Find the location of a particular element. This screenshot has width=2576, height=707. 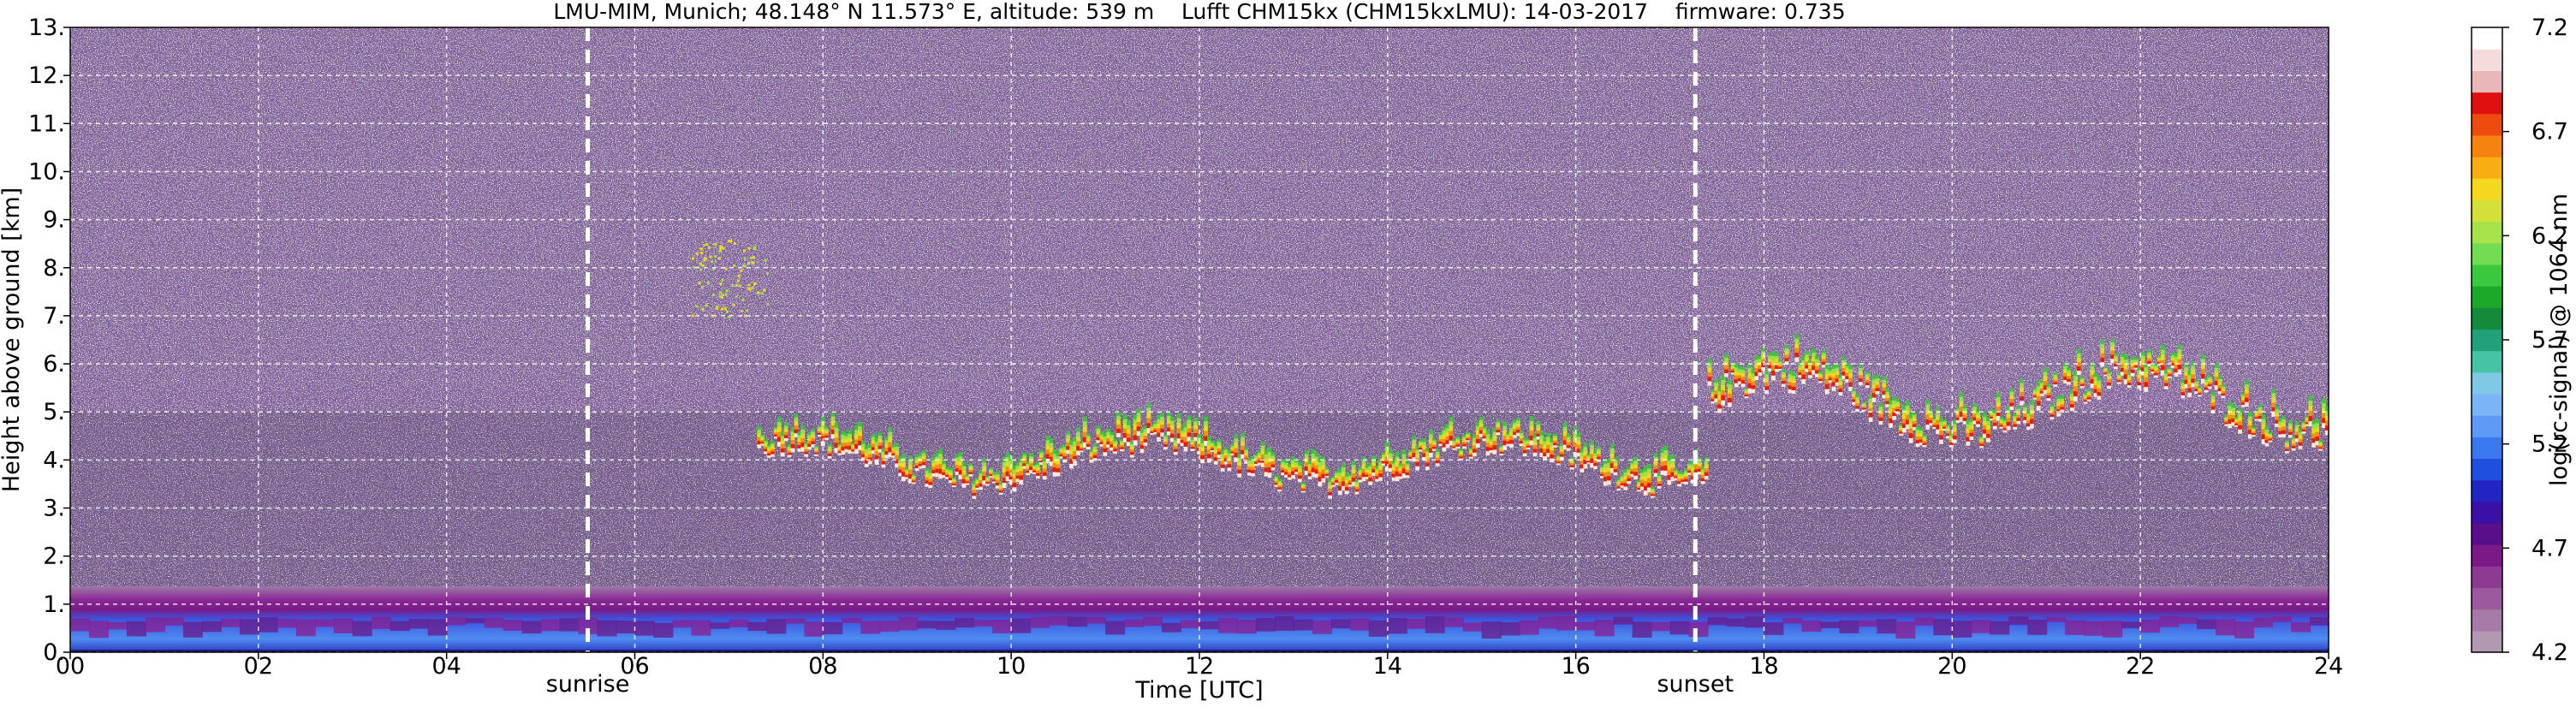

x-tick-label: 08 is located at coordinates (823, 666).